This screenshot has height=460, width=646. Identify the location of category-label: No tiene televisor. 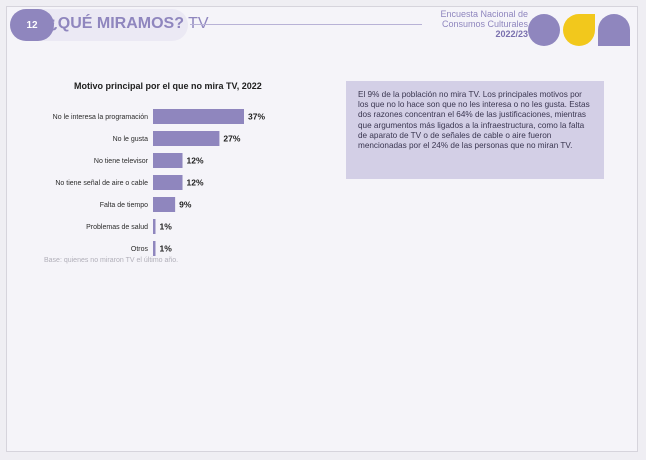
(121, 161).